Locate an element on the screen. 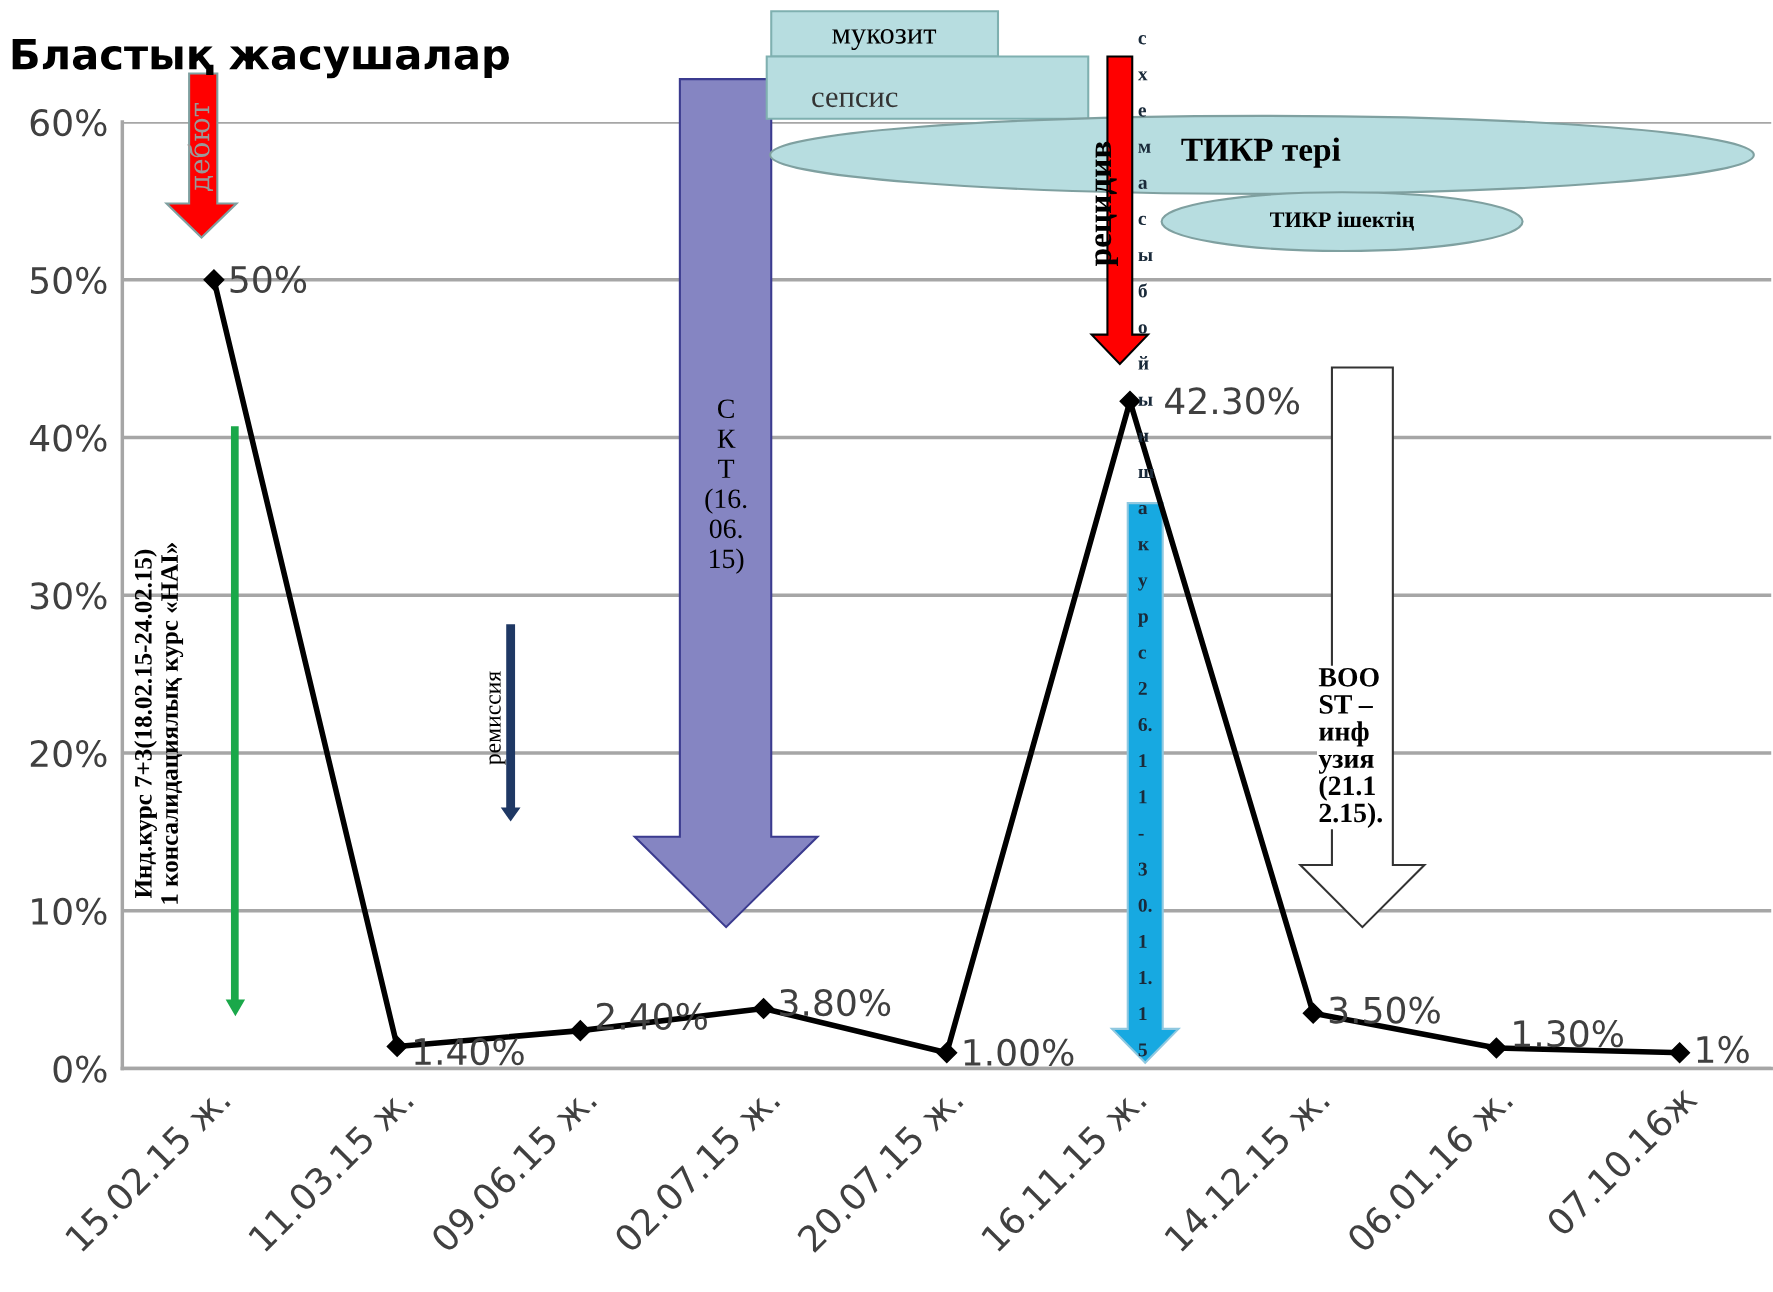 The height and width of the screenshot is (1292, 1773). data-label: 3.50% is located at coordinates (1384, 1010).